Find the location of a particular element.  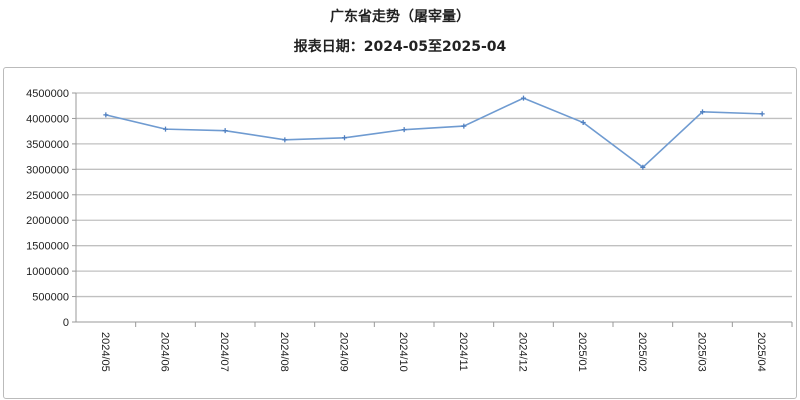

y-tick-label: 3000000 is located at coordinates (47, 170).